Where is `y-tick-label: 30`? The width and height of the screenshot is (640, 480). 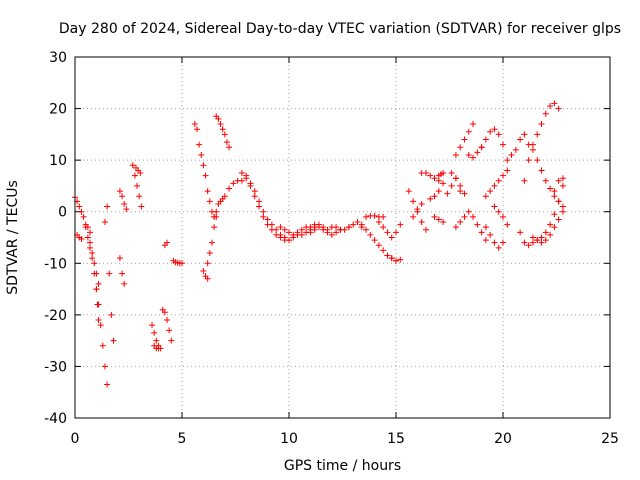
y-tick-label: 30 is located at coordinates (58, 58).